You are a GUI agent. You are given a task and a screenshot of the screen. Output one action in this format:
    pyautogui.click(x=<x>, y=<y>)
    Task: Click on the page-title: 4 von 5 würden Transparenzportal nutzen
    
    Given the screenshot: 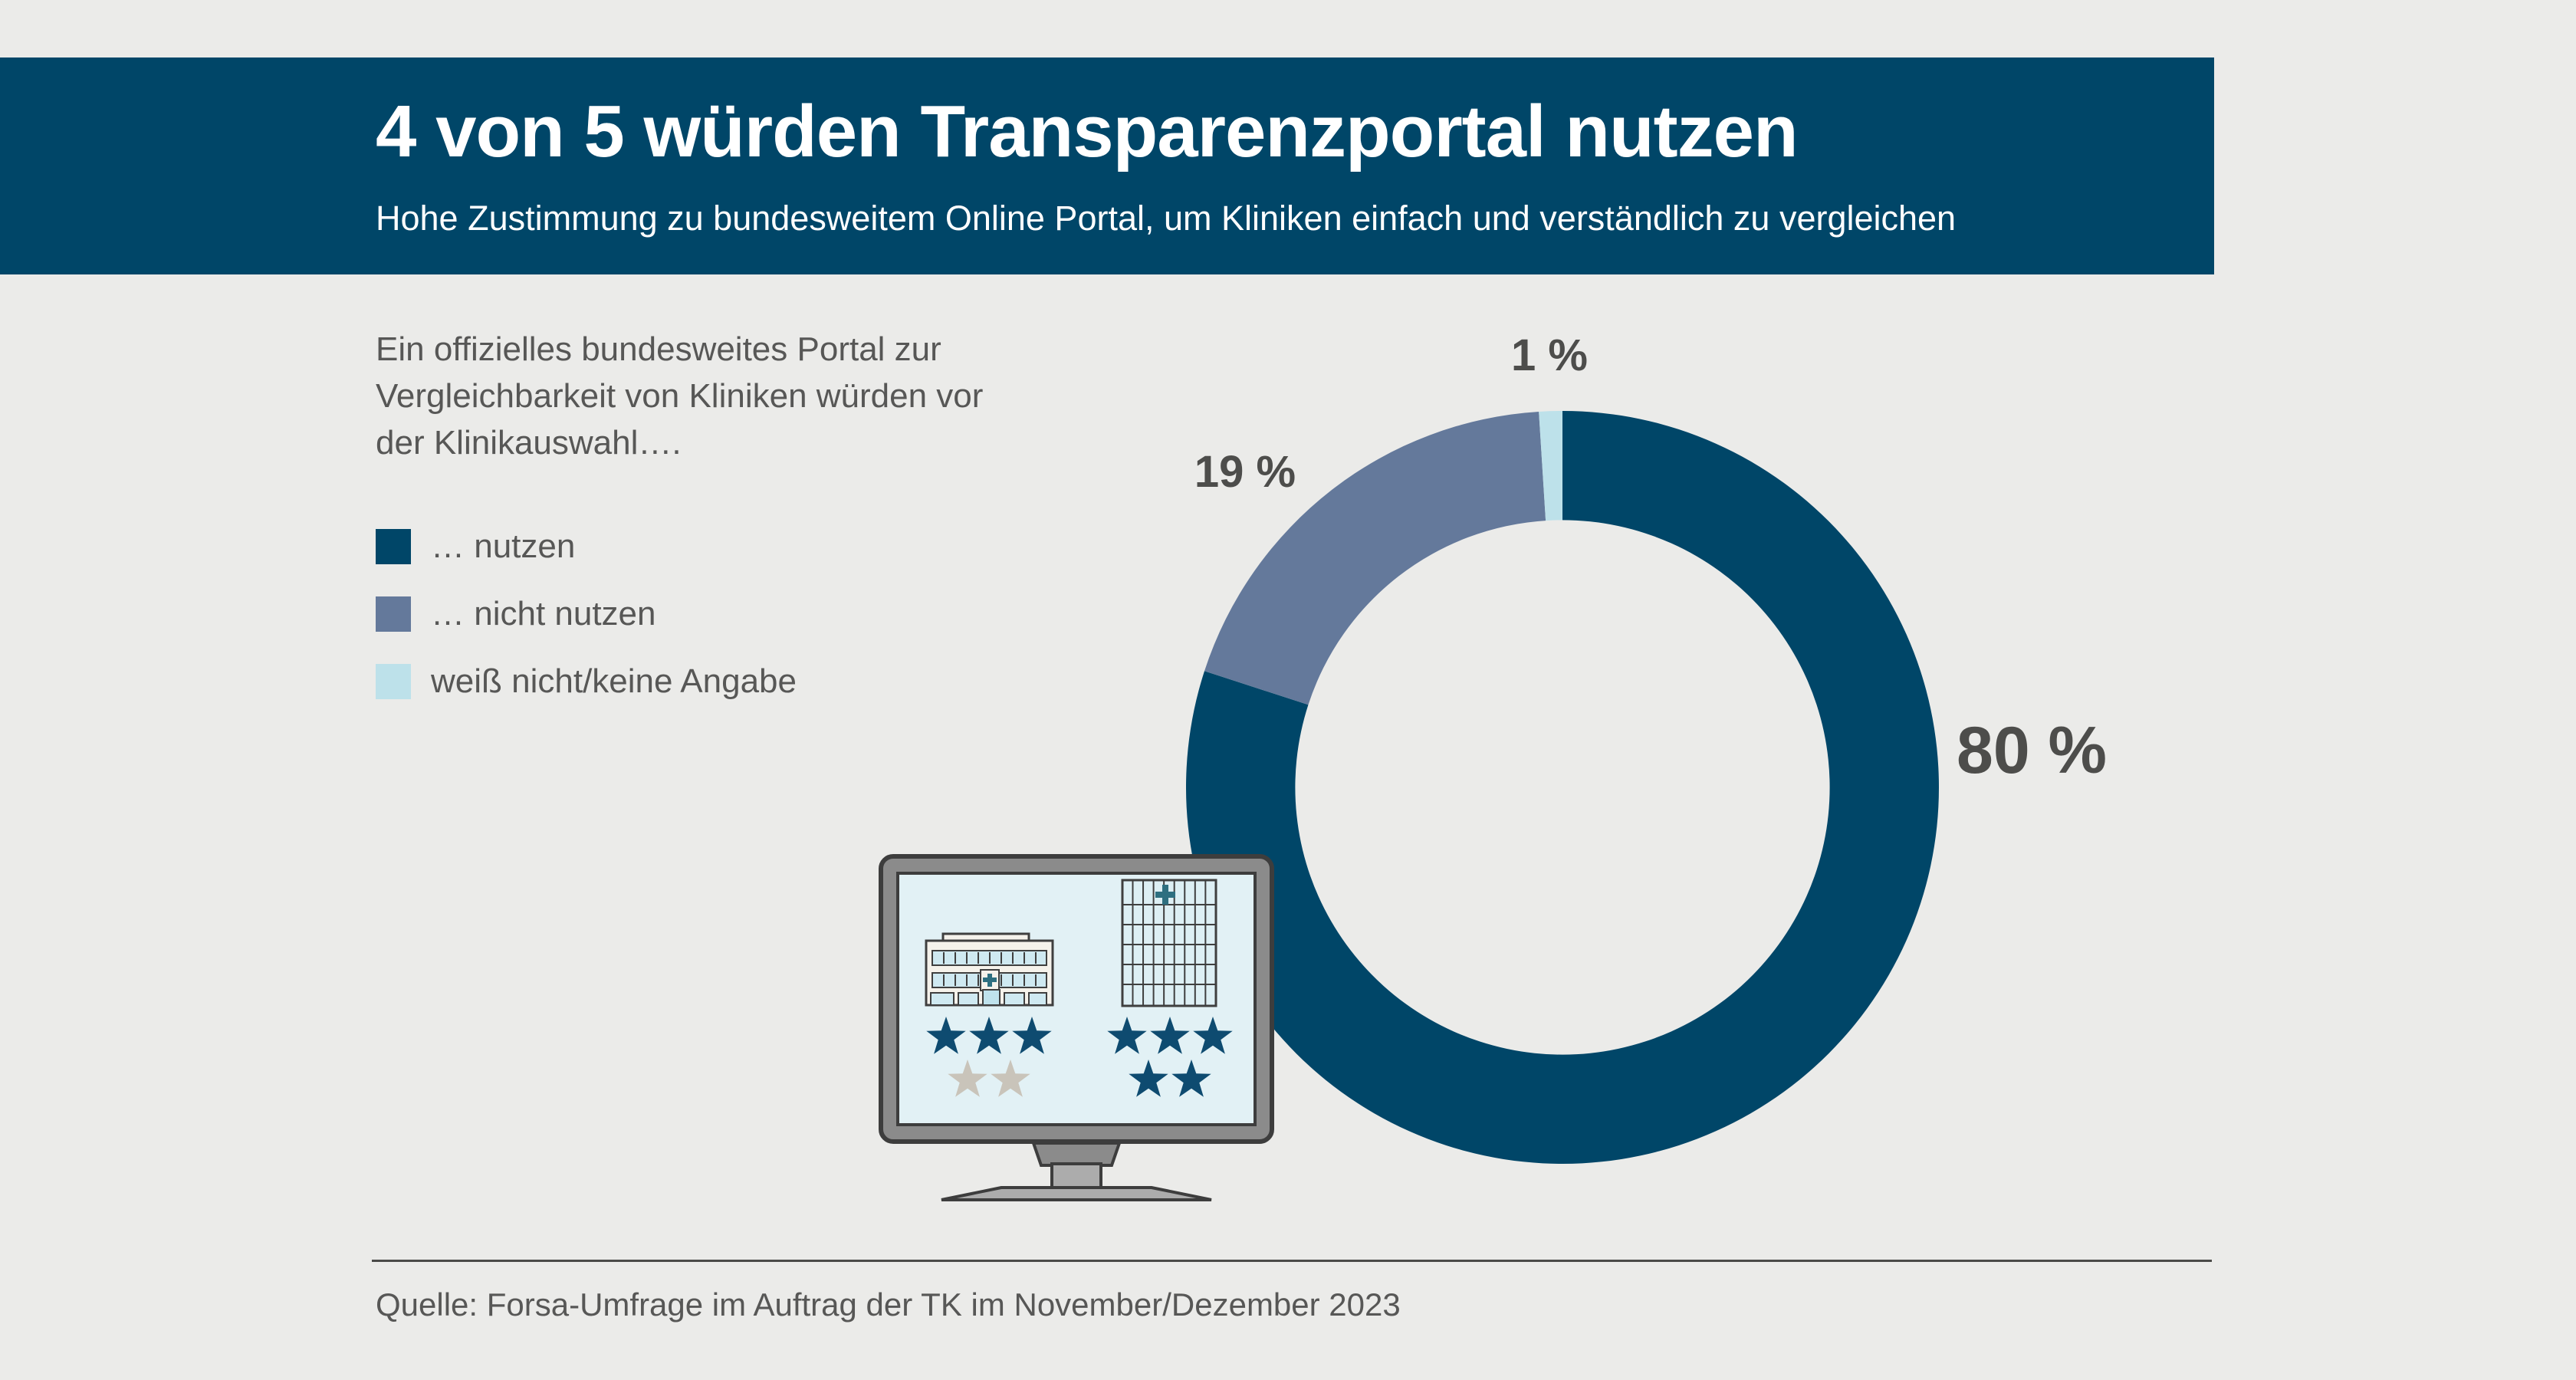 What is the action you would take?
    pyautogui.click(x=1087, y=131)
    